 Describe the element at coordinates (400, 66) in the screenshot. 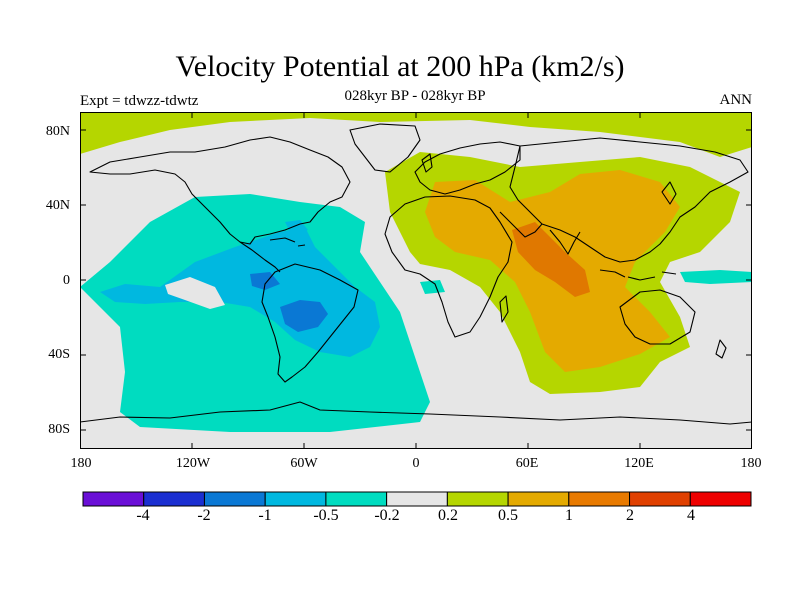

I see `map-title: Velocity Potential at 200 hPa (km2/s)` at that location.